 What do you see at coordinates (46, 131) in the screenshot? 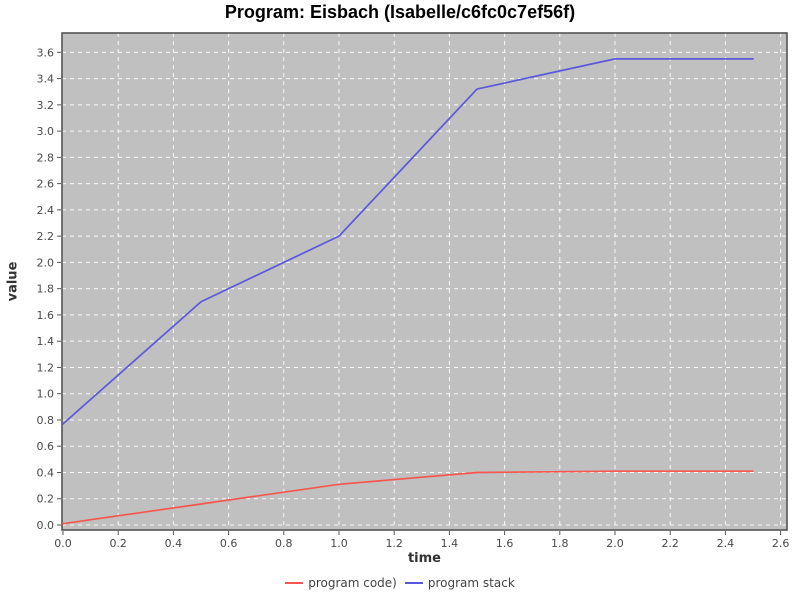
I see `svg-text: 3.0` at bounding box center [46, 131].